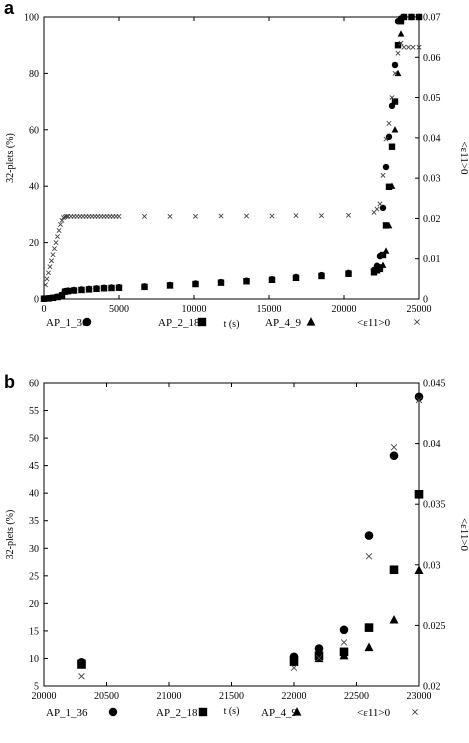  I want to click on x-tick-label: 22000, so click(294, 696).